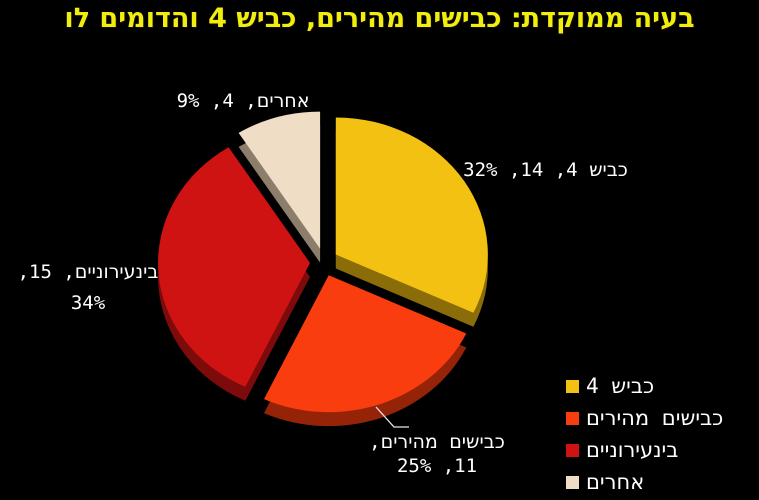 The width and height of the screenshot is (759, 500). I want to click on data-label-beinironiim: בינעירוניים, 15, 34%, so click(88, 288).